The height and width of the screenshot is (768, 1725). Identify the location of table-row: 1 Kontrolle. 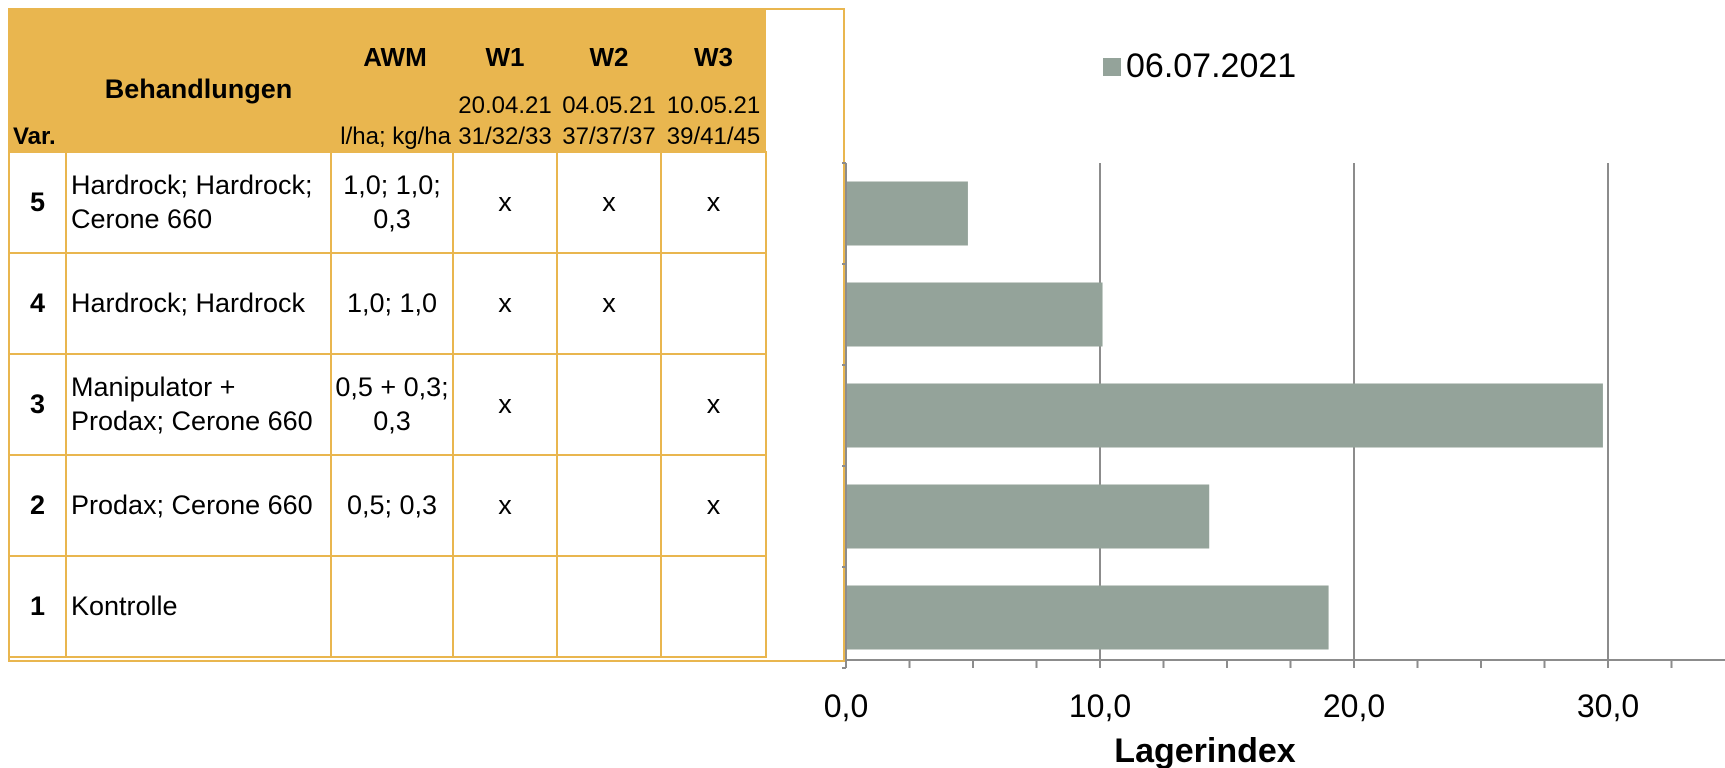
(387, 606).